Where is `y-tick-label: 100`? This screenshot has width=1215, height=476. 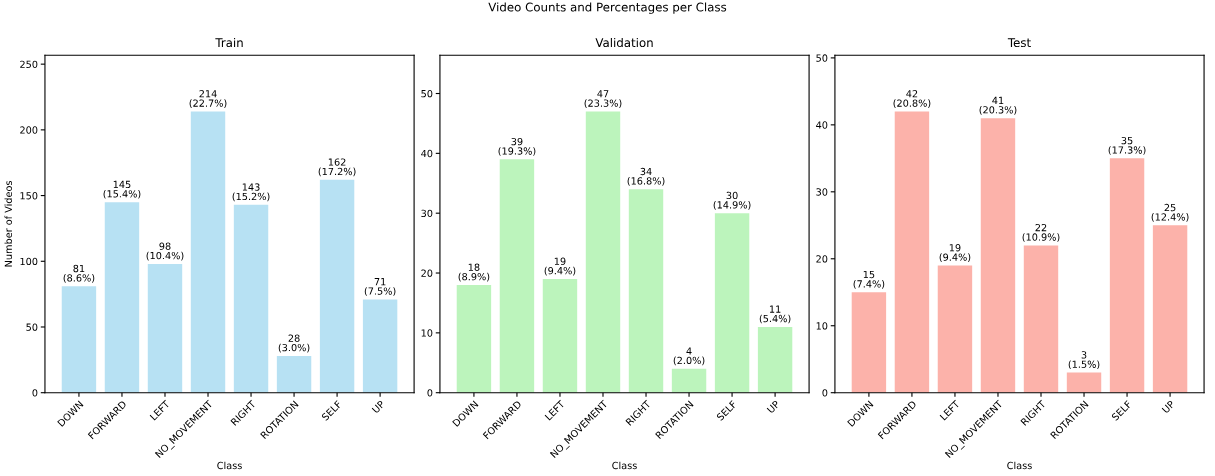 y-tick-label: 100 is located at coordinates (29, 261).